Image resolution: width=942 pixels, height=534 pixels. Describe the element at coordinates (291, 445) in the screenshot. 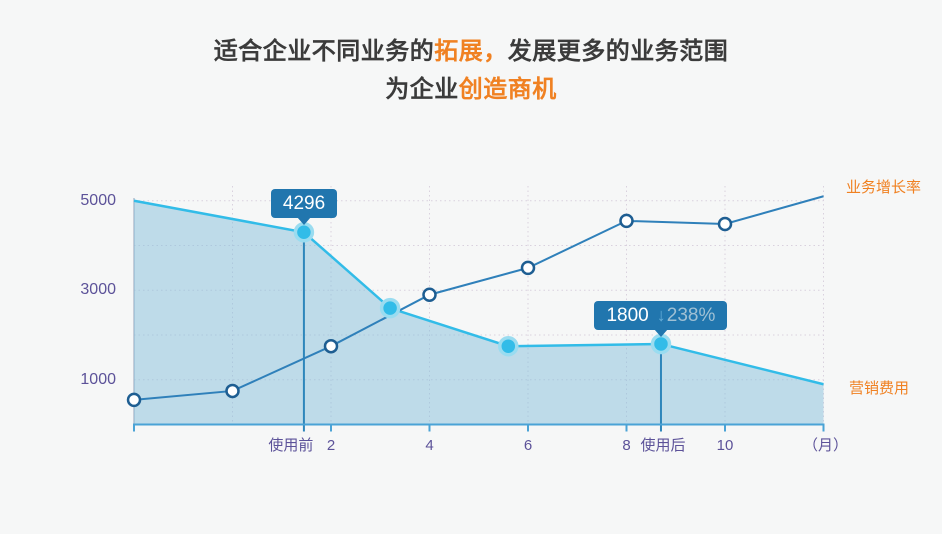

I see `x-axis-special-label: 使用前` at that location.